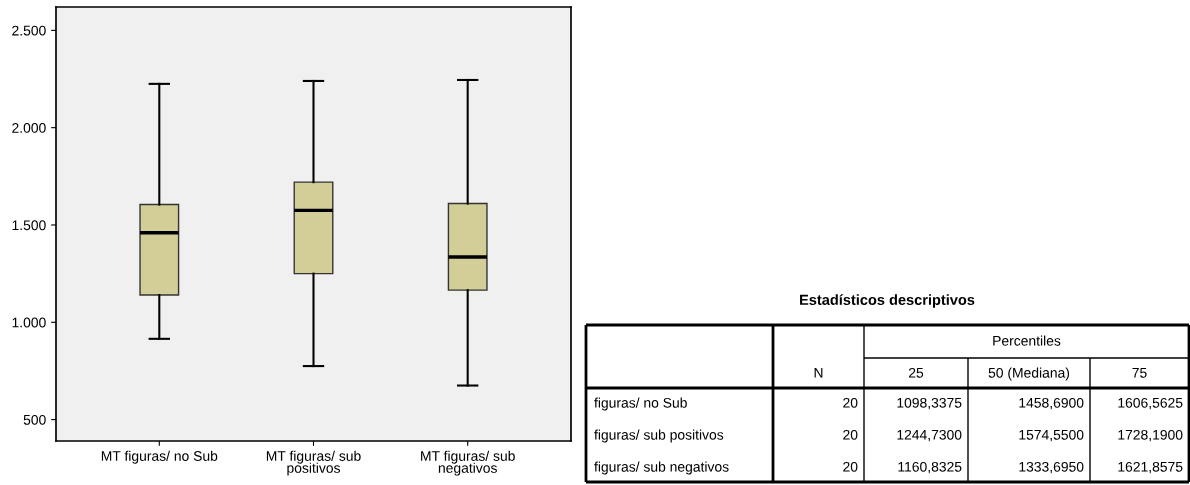 The height and width of the screenshot is (485, 1190). Describe the element at coordinates (659, 436) in the screenshot. I see `text: figuras/ sub positivos` at that location.